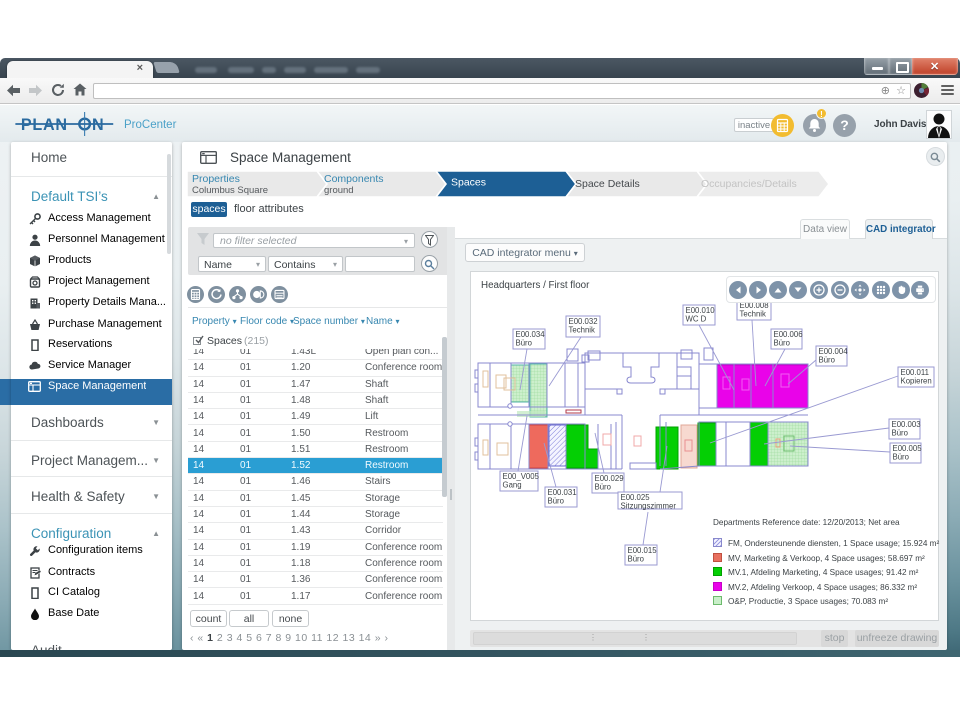 The width and height of the screenshot is (960, 720). What do you see at coordinates (906, 424) in the screenshot?
I see `svg-text: E00.003` at bounding box center [906, 424].